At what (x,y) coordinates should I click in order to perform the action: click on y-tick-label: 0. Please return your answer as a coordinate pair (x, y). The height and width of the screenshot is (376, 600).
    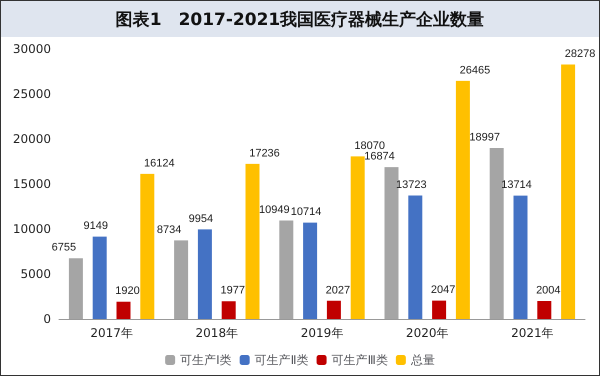
    Looking at the image, I should click on (47, 319).